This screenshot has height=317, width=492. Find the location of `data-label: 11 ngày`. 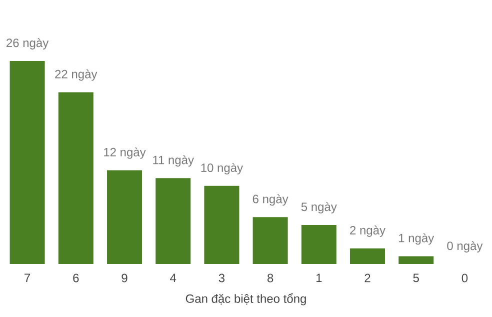

data-label: 11 ngày is located at coordinates (173, 161).